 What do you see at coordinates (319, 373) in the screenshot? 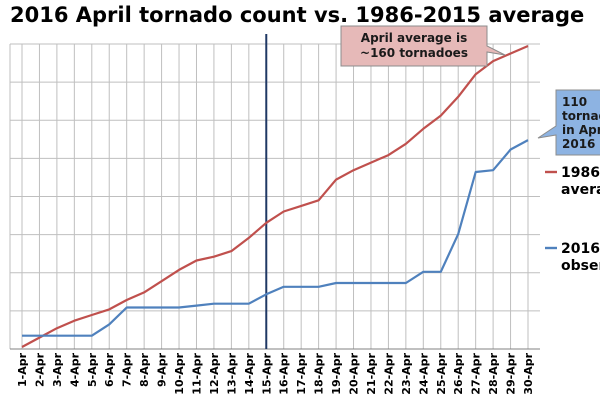
I see `x-tick-label: 18-Apr` at bounding box center [319, 373].